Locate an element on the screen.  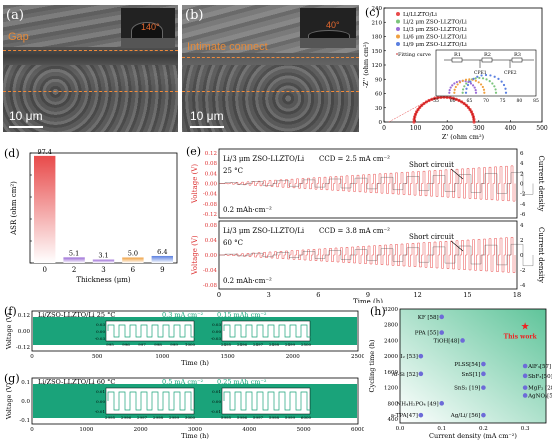
f-plot-inset-ytick: -0.03 is located at coordinates (216, 338).